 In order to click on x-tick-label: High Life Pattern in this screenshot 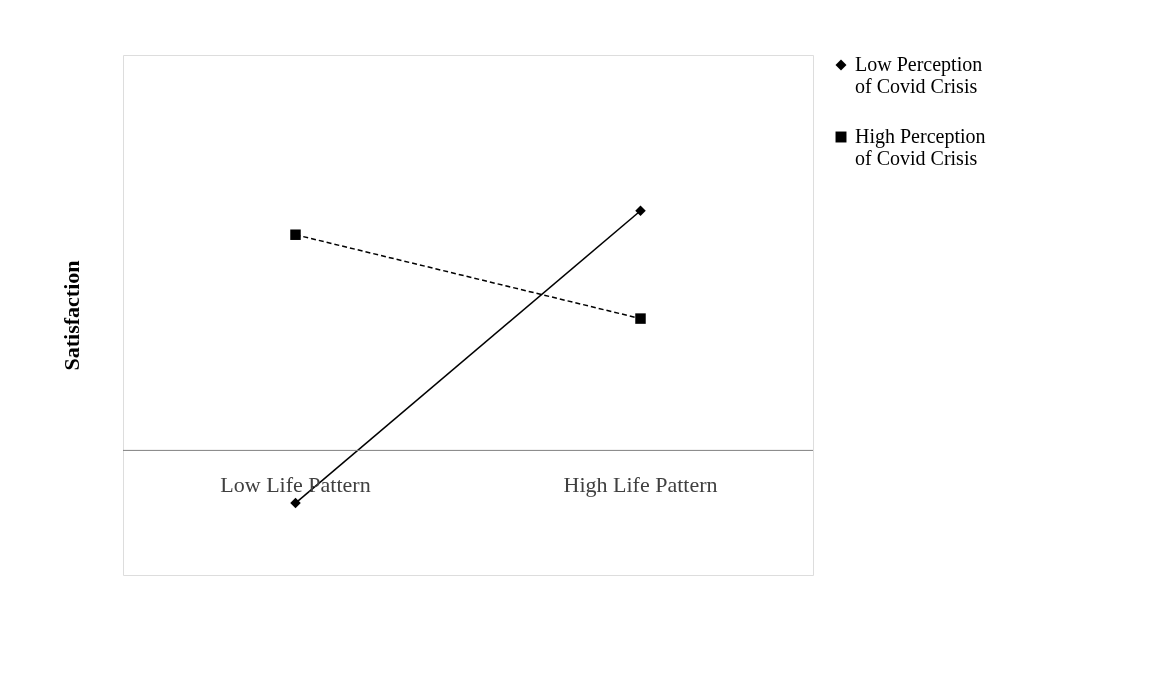, I will do `click(640, 485)`.